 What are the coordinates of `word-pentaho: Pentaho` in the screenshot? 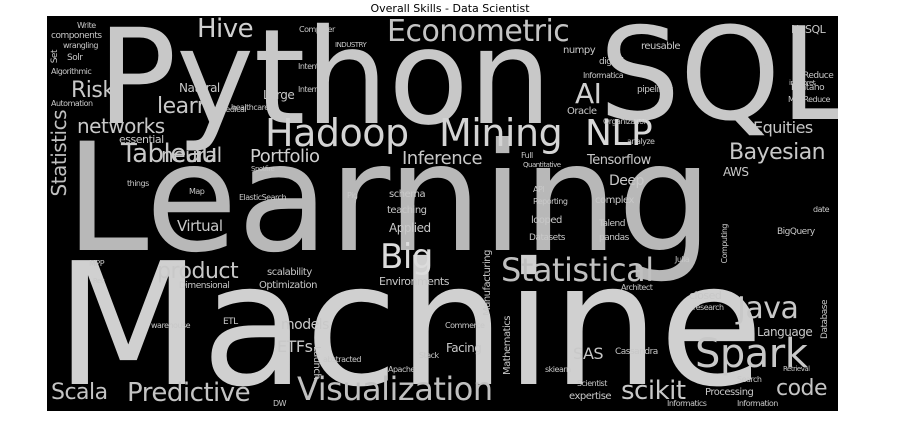 It's located at (808, 88).